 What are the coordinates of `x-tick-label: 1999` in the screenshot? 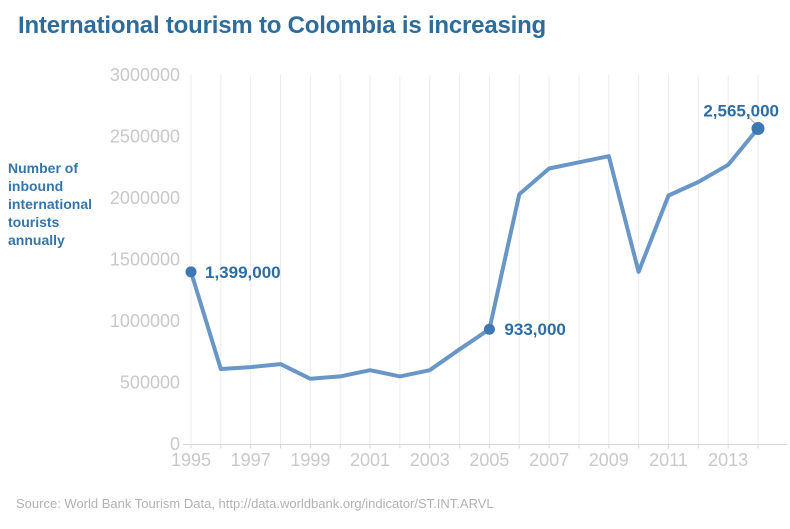 It's located at (310, 460).